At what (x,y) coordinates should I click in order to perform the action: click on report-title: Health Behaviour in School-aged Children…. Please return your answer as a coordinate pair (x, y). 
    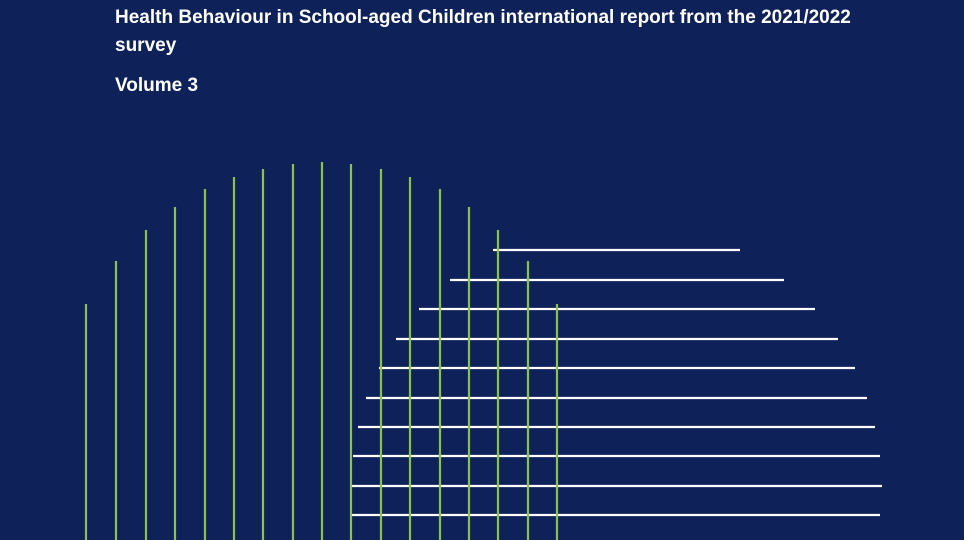
    Looking at the image, I should click on (483, 31).